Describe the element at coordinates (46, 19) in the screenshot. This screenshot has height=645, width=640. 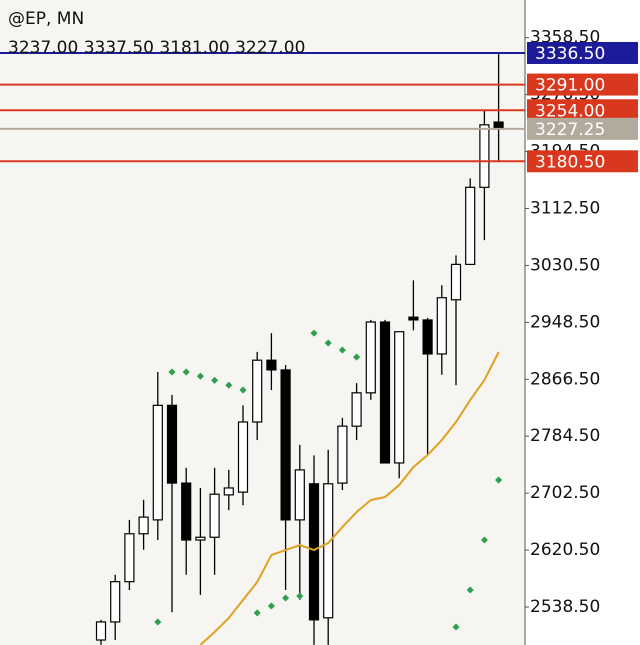
I see `chart-title: @EP, MN` at that location.